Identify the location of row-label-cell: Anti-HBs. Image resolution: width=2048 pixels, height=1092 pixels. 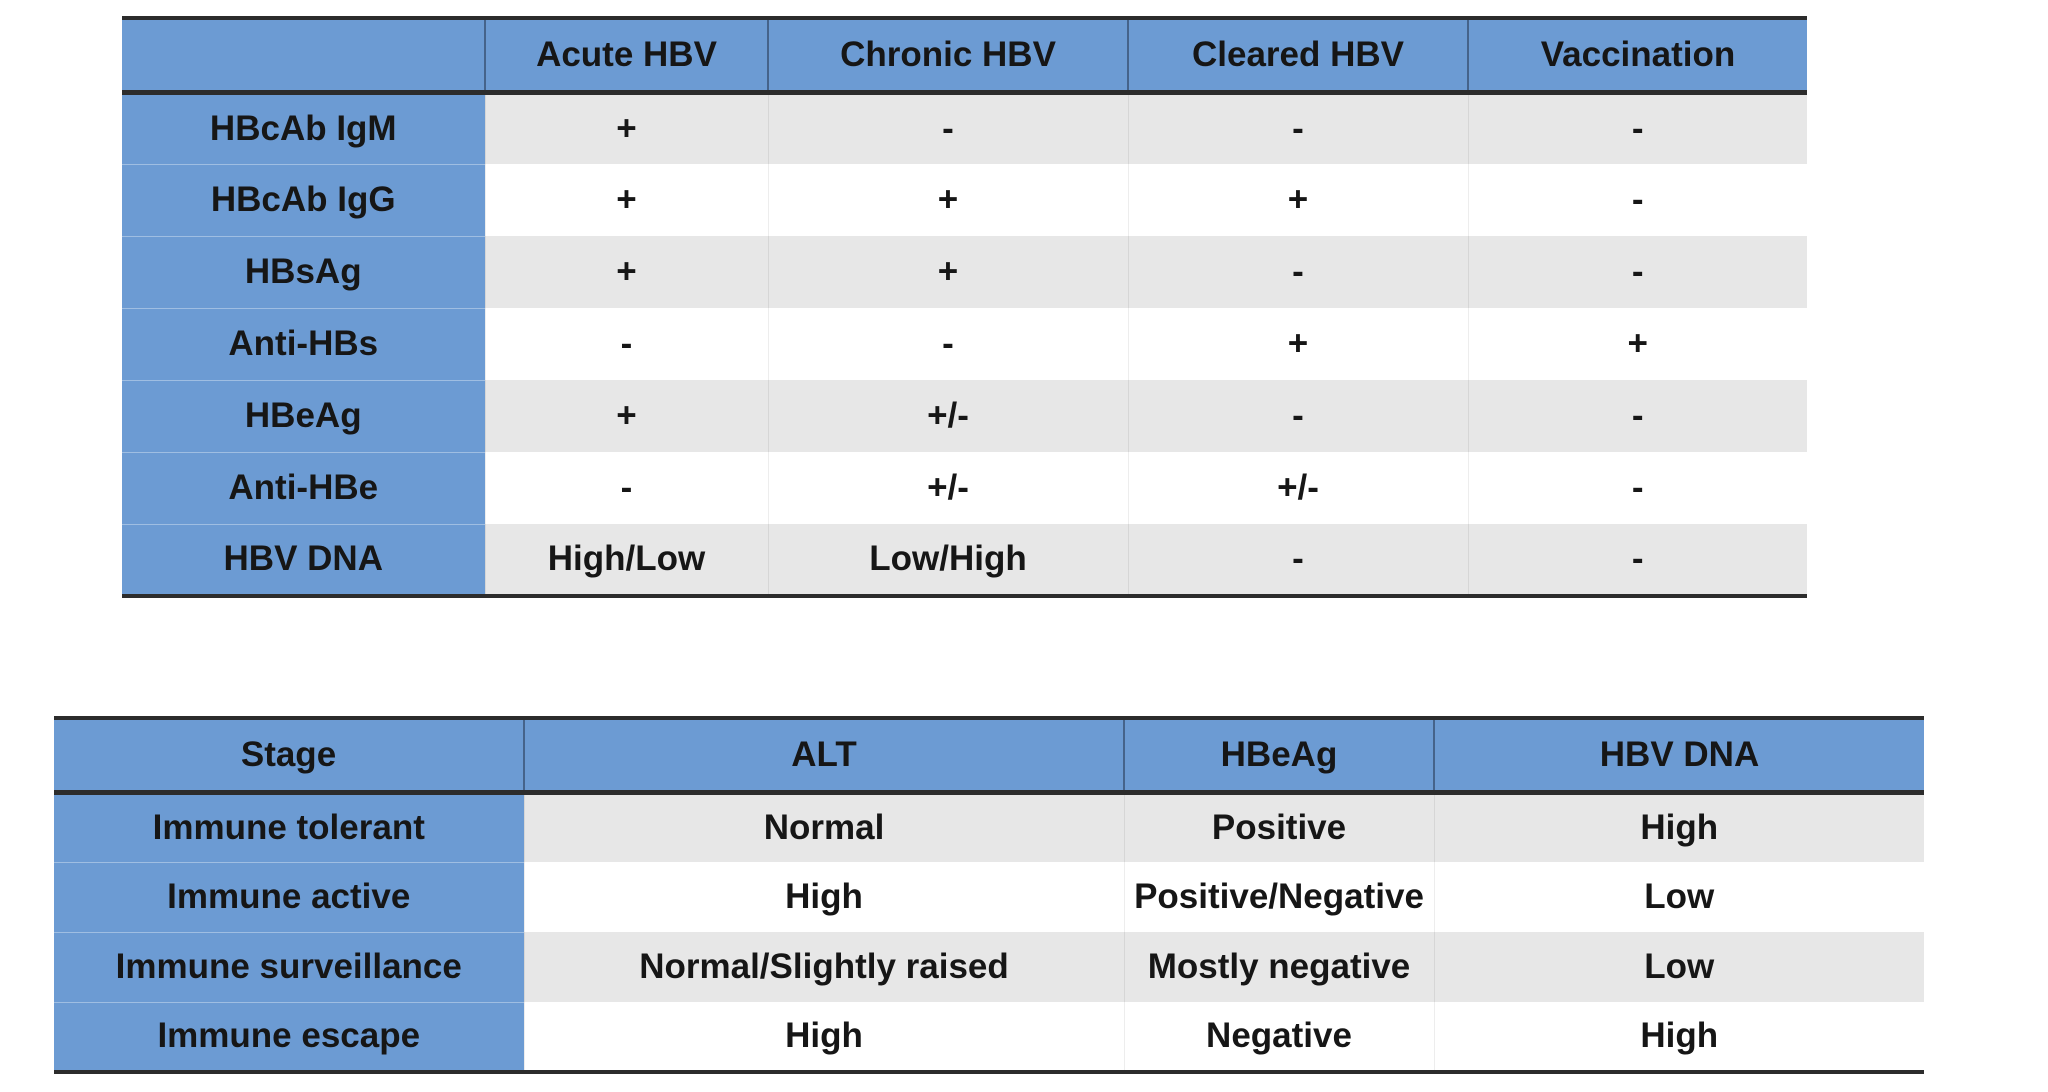
(303, 343).